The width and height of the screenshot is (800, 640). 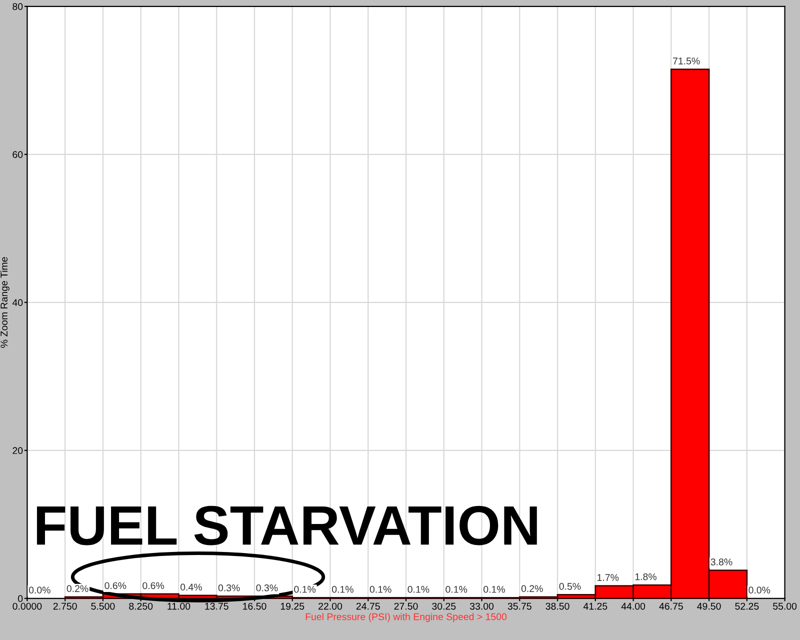 What do you see at coordinates (671, 606) in the screenshot?
I see `x-tick-label: 46.75` at bounding box center [671, 606].